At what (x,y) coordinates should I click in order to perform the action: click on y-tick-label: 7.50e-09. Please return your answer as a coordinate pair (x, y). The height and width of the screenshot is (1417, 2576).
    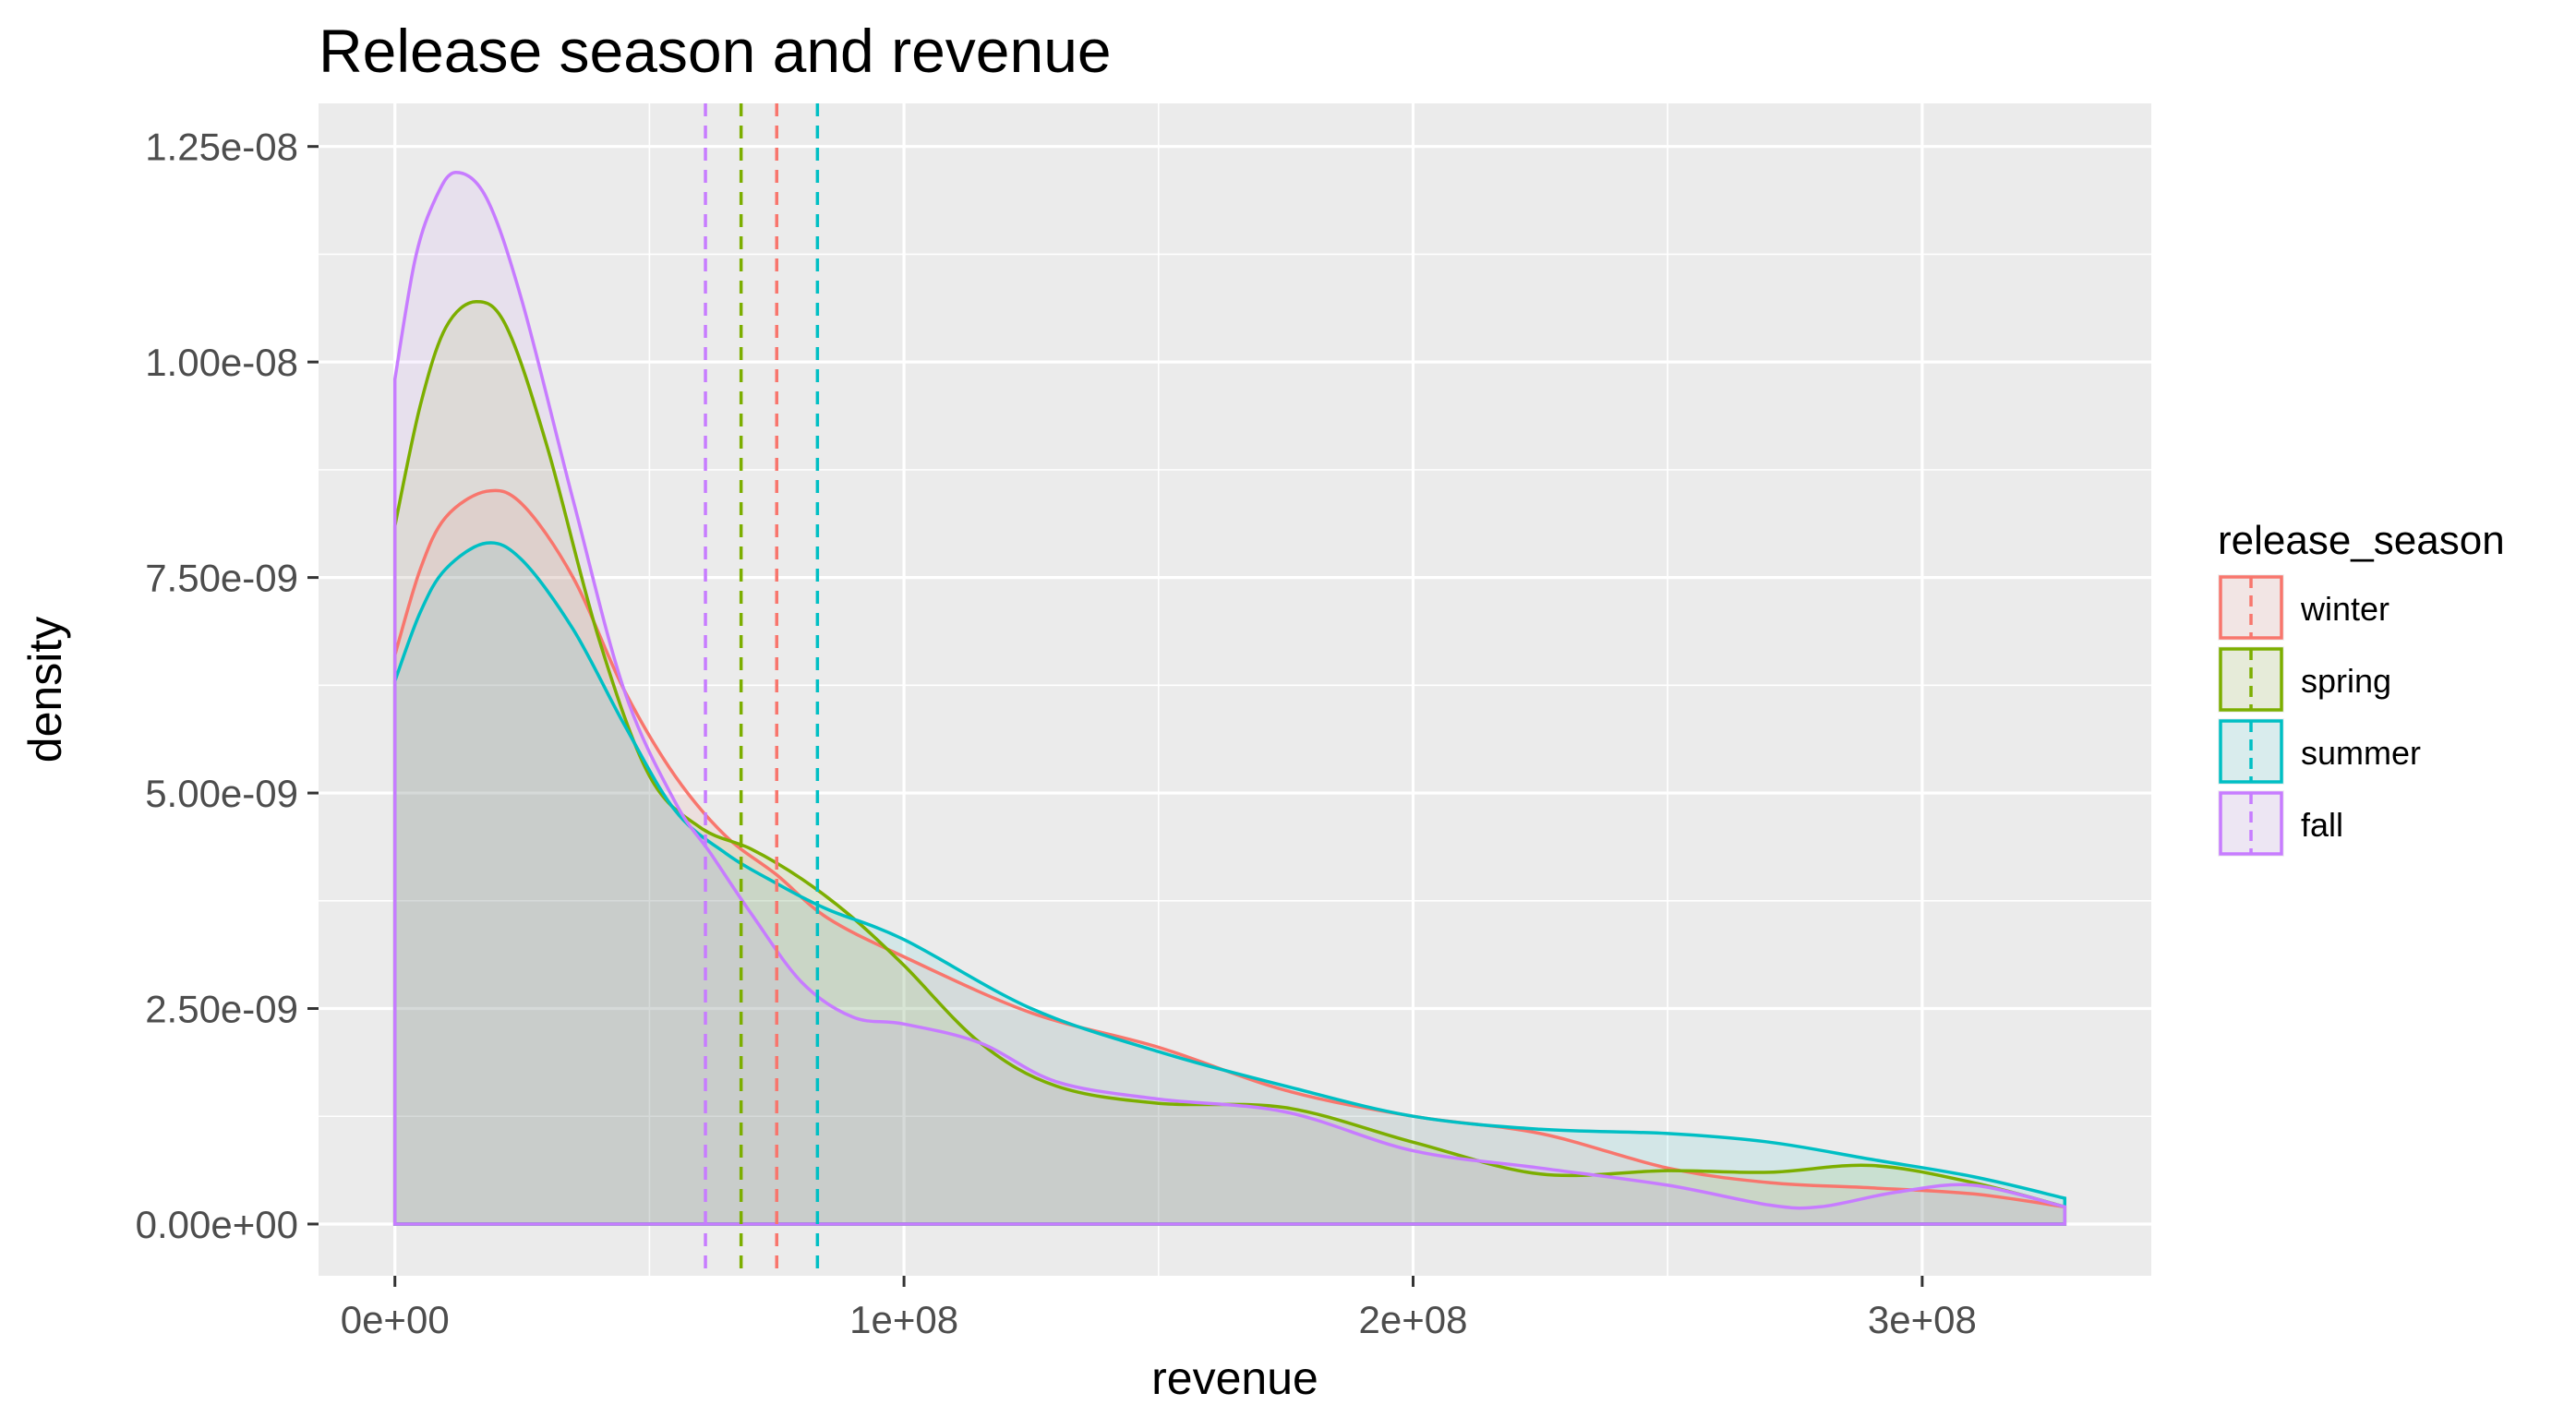
    Looking at the image, I should click on (221, 578).